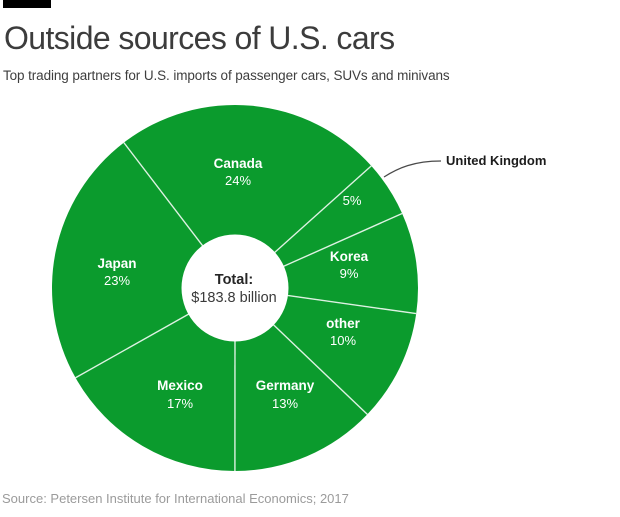 This screenshot has width=620, height=517. I want to click on slice-label-mexico: Mexico, so click(180, 385).